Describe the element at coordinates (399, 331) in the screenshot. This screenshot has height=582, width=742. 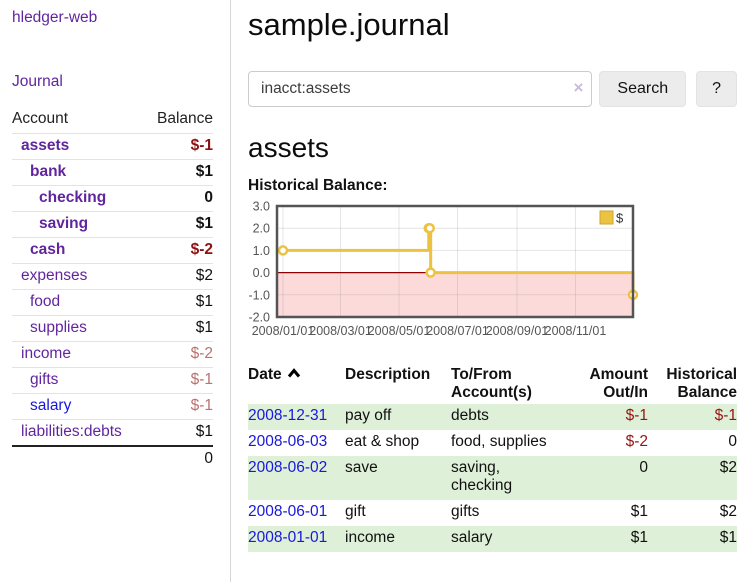
I see `svg-text: 2008/05/01` at that location.